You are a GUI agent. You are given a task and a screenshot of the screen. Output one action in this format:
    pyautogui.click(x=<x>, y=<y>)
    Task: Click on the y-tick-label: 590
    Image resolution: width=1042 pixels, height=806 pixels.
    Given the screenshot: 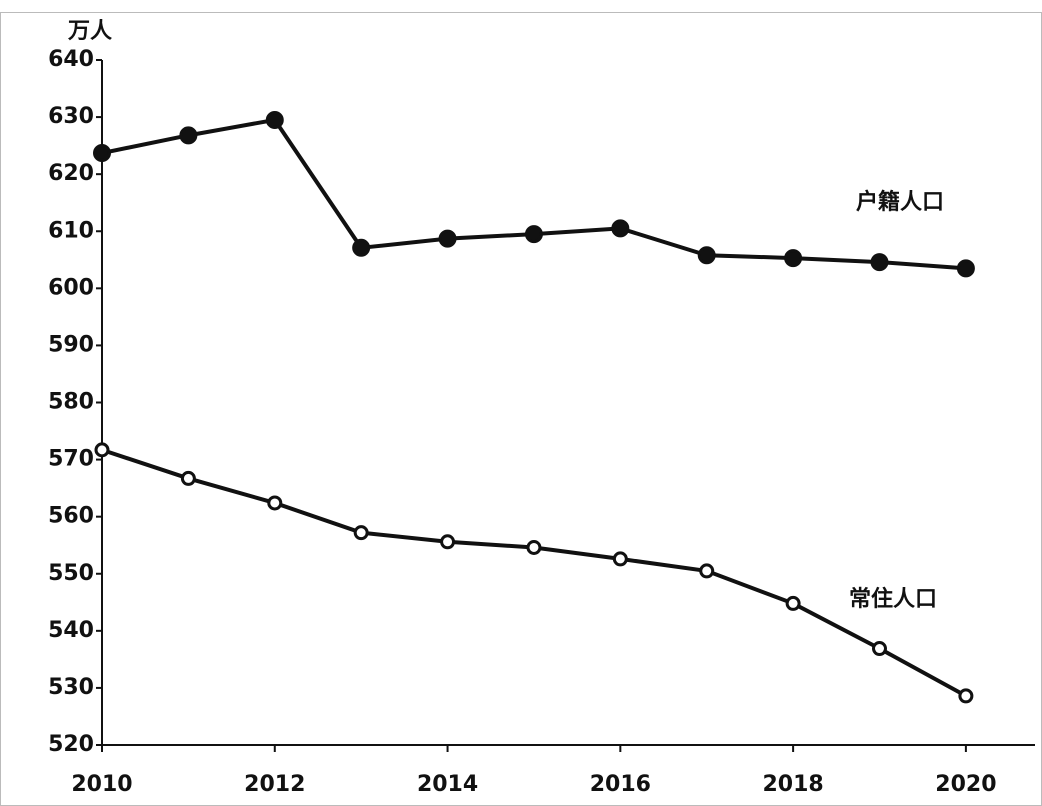 What is the action you would take?
    pyautogui.click(x=71, y=344)
    